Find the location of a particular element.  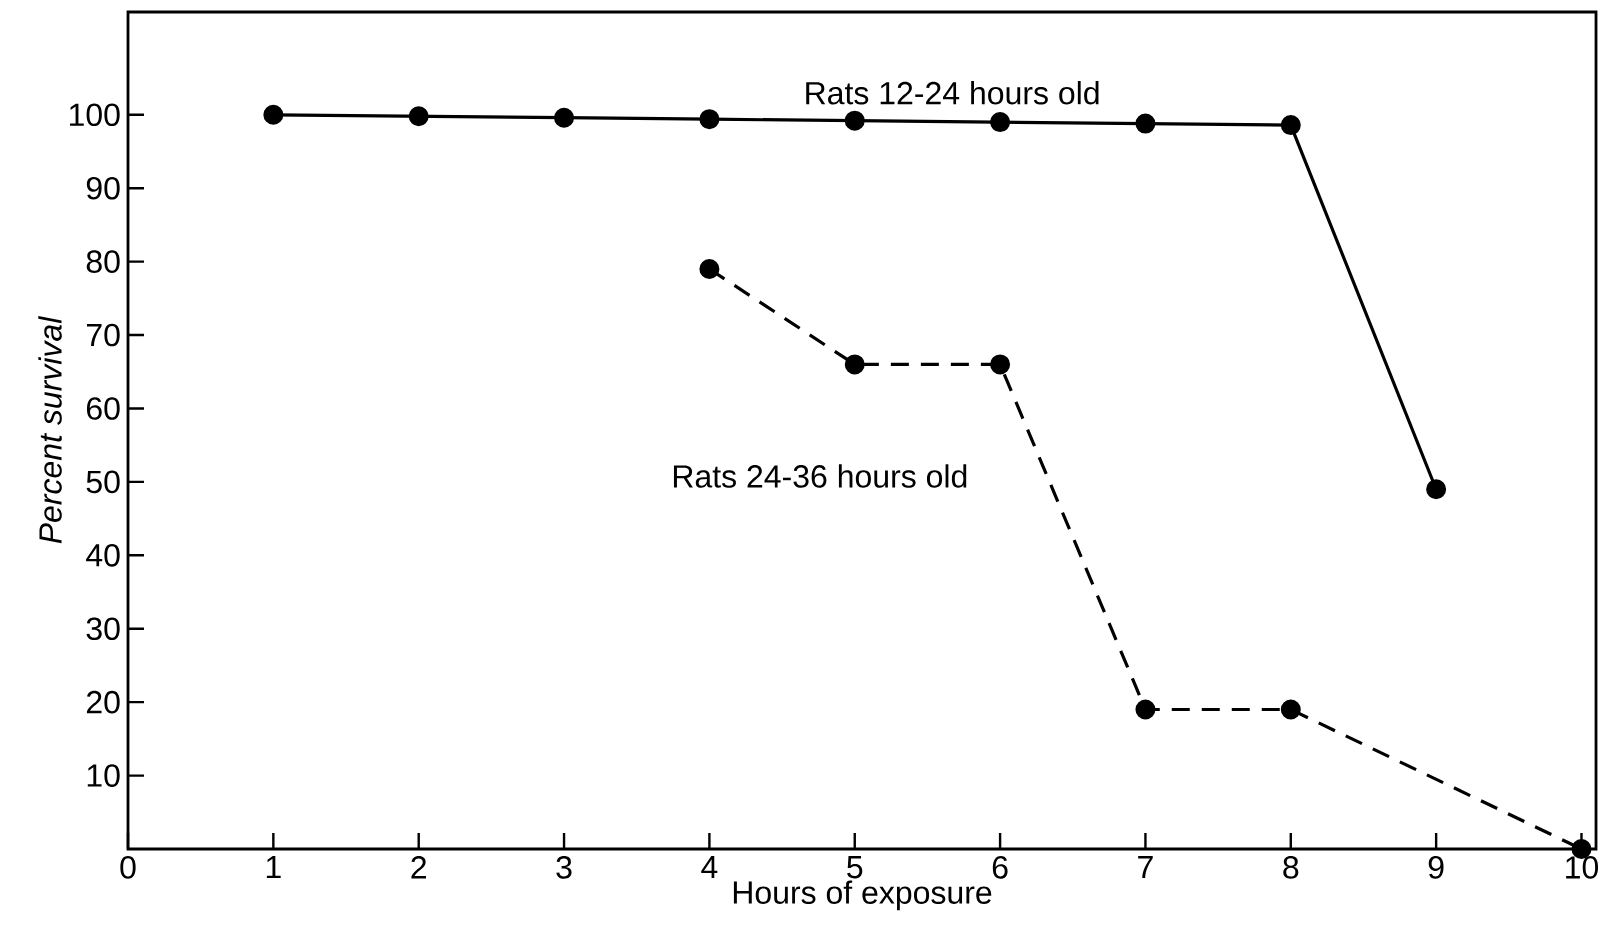

x-tick-label: 1 is located at coordinates (273, 867).